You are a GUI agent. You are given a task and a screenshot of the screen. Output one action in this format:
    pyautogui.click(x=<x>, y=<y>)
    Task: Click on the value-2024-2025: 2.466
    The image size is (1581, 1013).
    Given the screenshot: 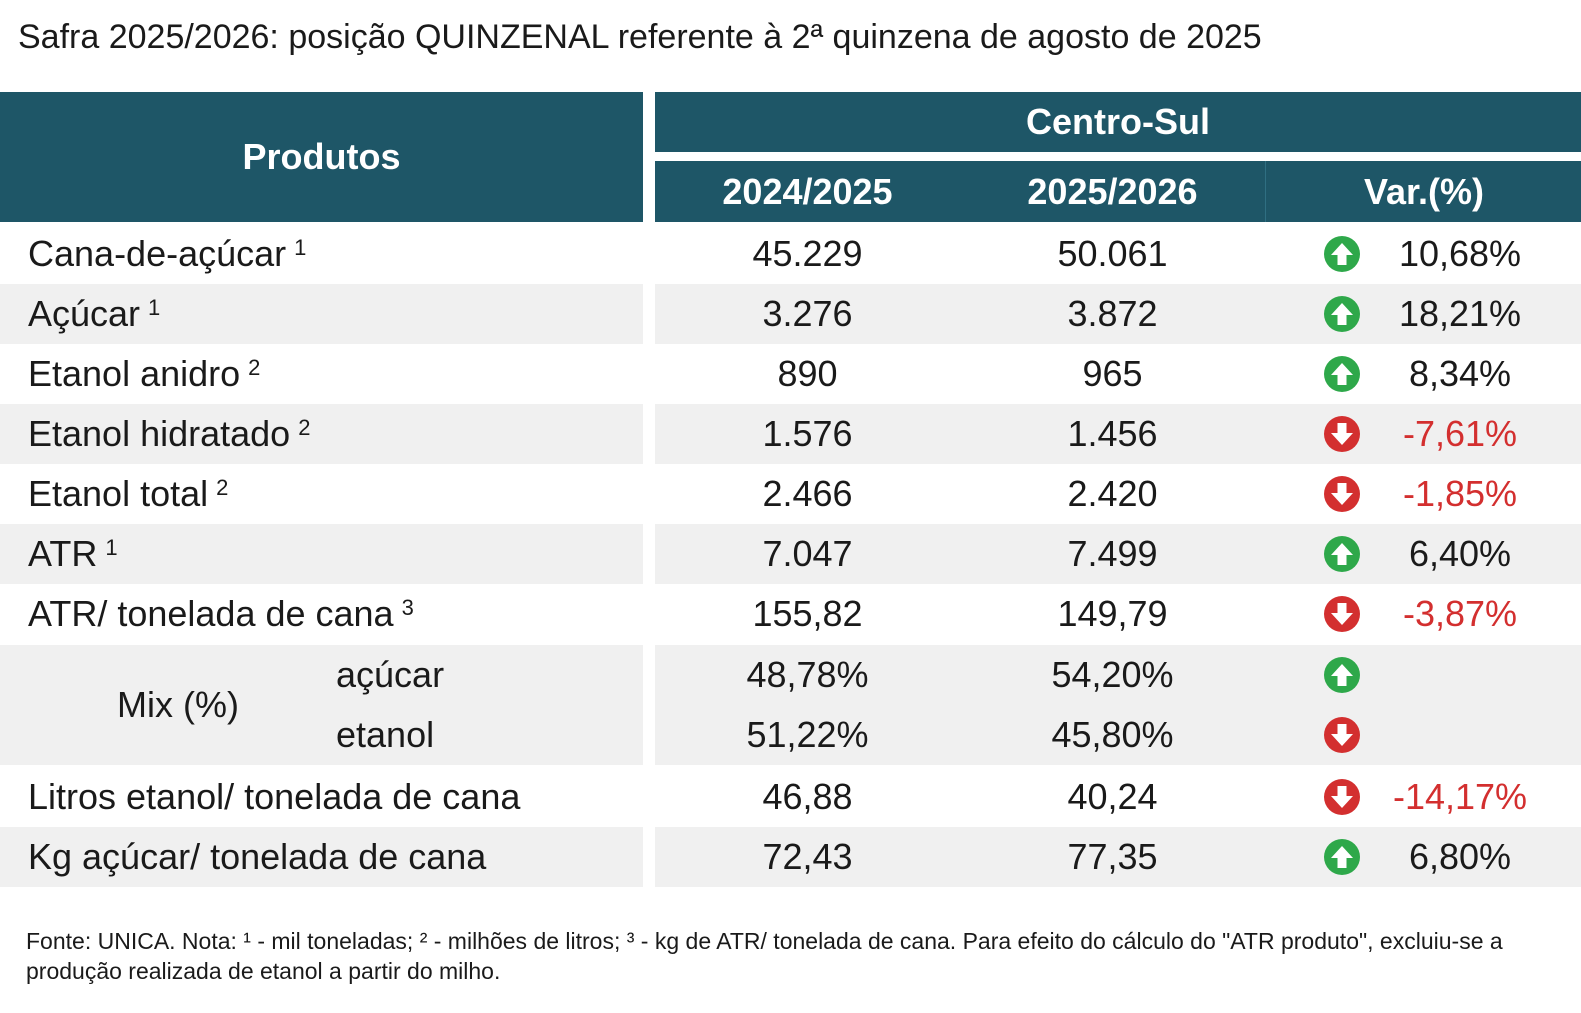 What is the action you would take?
    pyautogui.click(x=807, y=493)
    